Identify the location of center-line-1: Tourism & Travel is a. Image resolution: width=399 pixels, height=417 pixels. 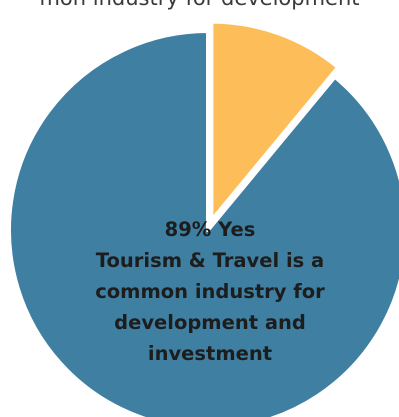
(210, 260).